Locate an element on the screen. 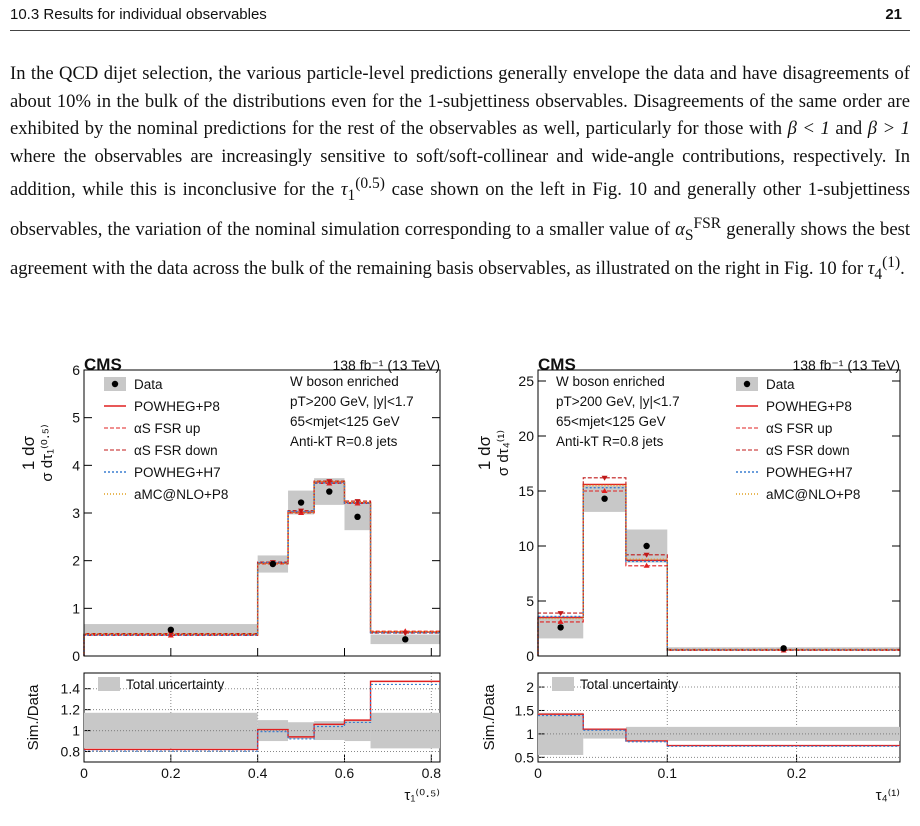 This screenshot has width=920, height=826. y-label-bottom: σ dτ₁⁽⁰·⁵⁾ is located at coordinates (47, 452).